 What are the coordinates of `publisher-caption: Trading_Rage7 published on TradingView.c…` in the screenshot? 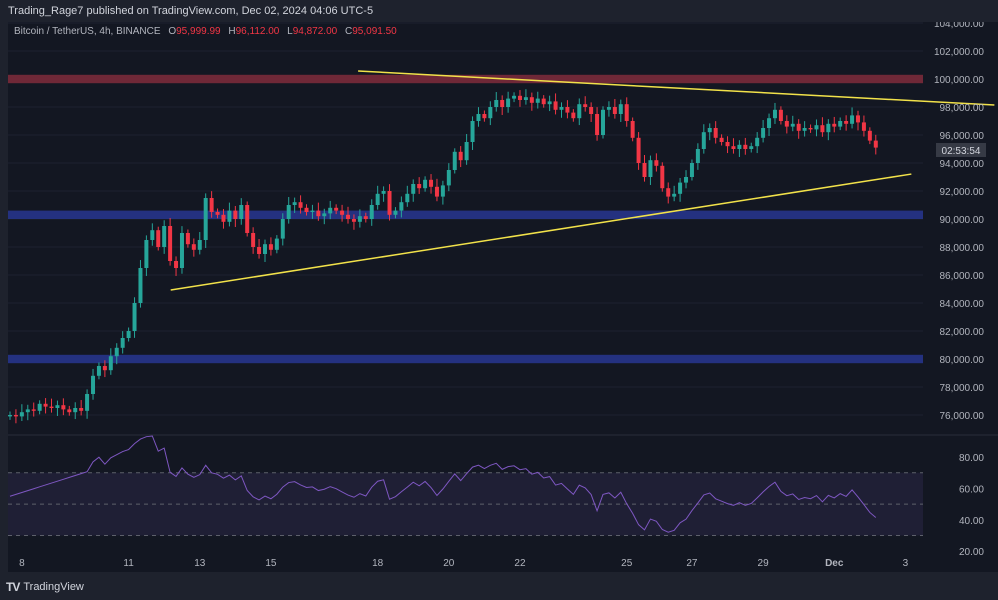 It's located at (191, 11).